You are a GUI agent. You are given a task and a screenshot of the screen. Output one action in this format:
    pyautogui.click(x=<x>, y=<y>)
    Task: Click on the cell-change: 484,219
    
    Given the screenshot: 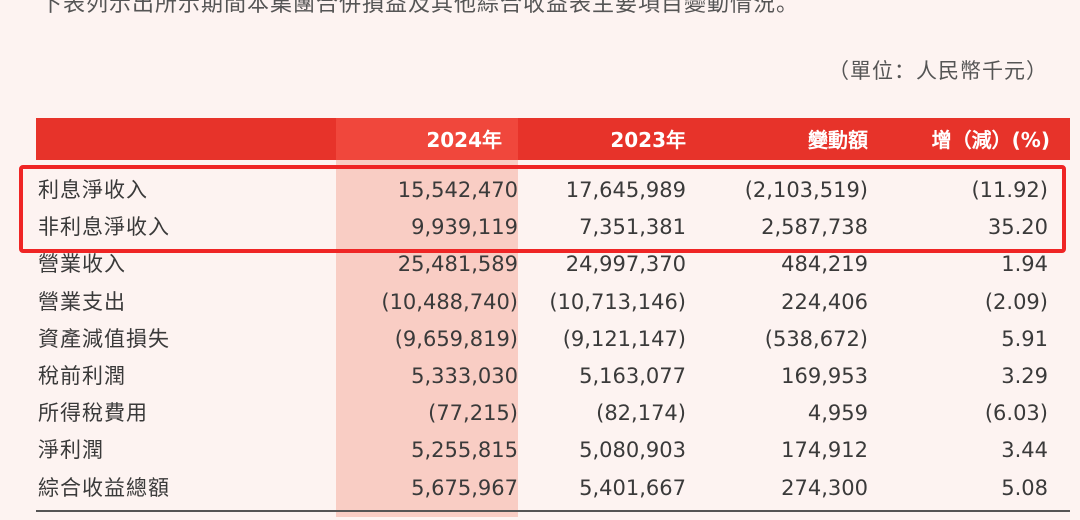 What is the action you would take?
    pyautogui.click(x=824, y=264)
    